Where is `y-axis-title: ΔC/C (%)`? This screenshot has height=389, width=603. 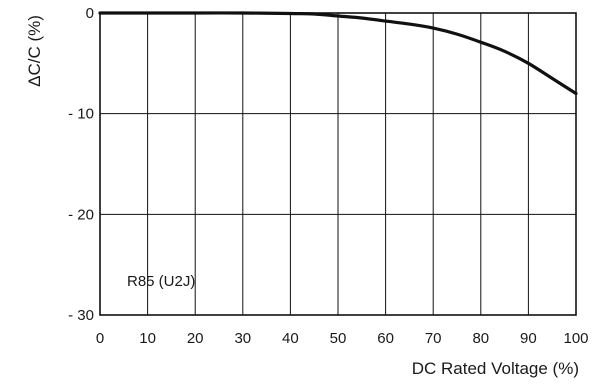
y-axis-title: ΔC/C (%) is located at coordinates (34, 51).